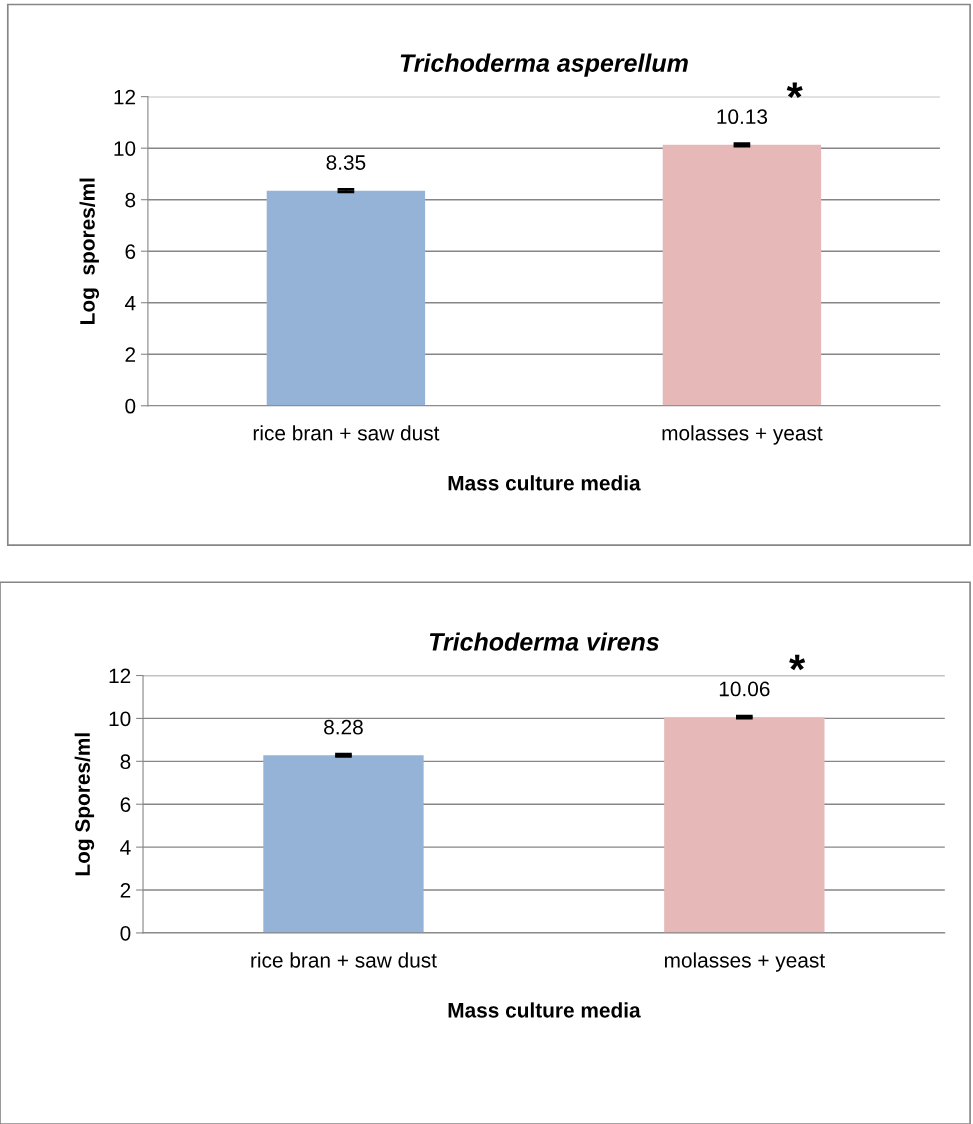  What do you see at coordinates (744, 689) in the screenshot?
I see `data-label: 10.06` at bounding box center [744, 689].